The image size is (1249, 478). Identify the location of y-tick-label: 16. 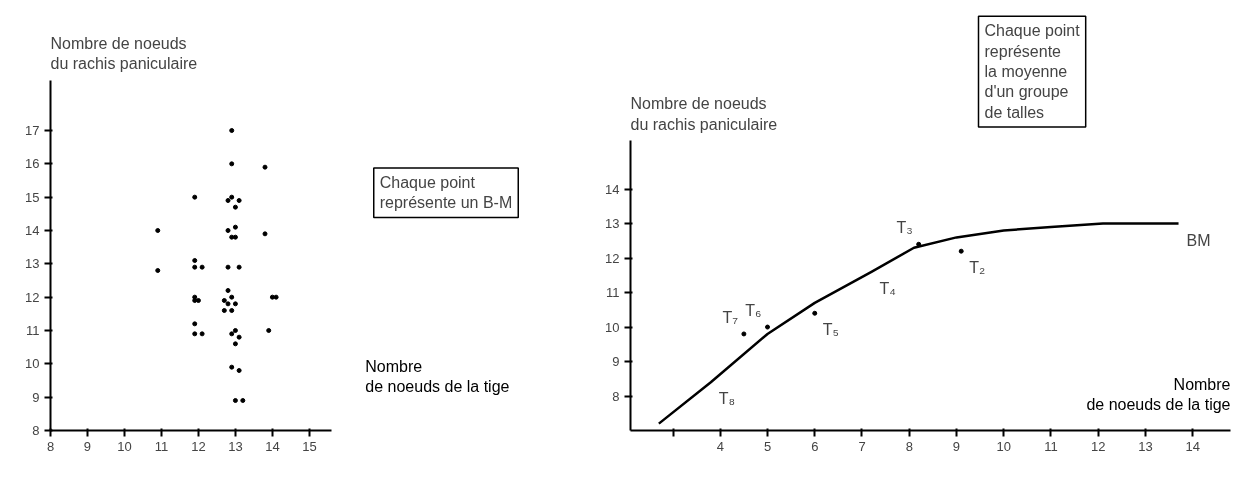
(32, 164).